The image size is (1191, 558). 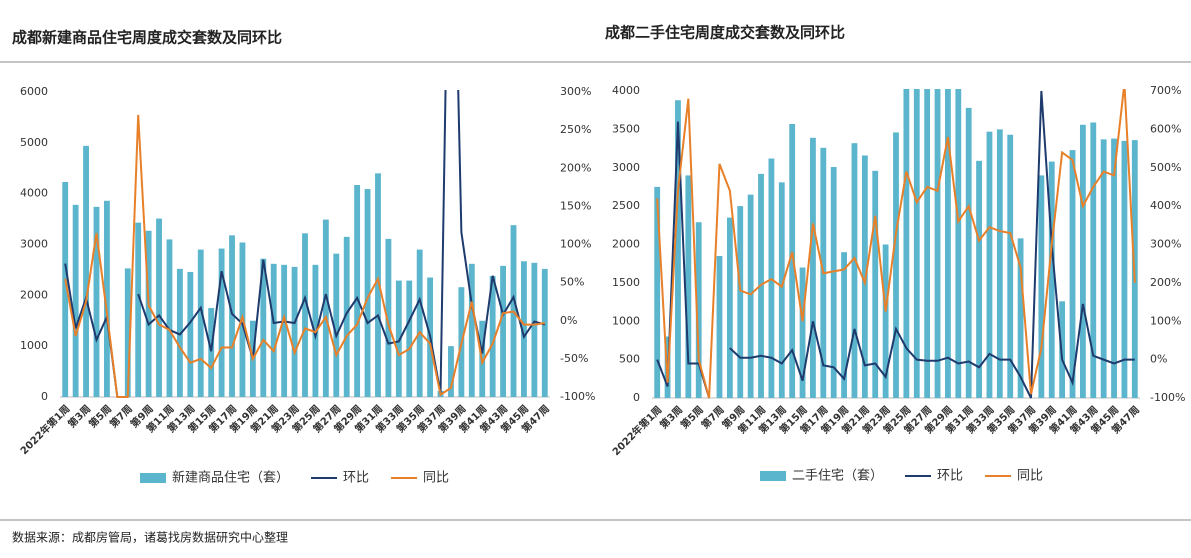 I want to click on y2-tick-label: 600%, so click(x=1165, y=128).